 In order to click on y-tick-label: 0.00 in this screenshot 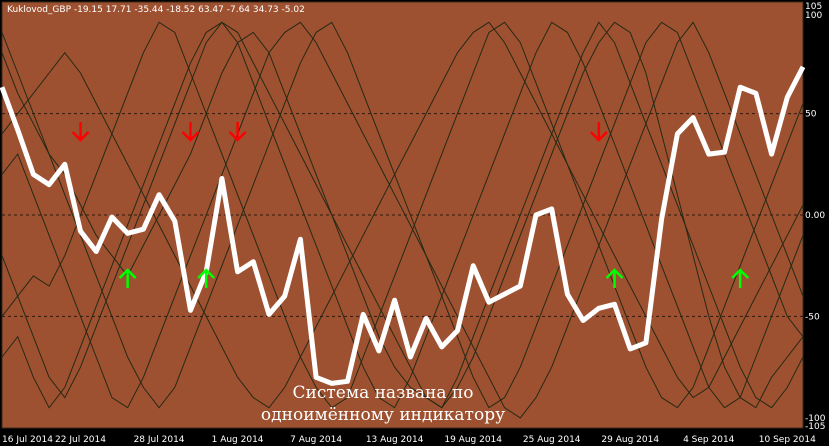, I will do `click(815, 216)`.